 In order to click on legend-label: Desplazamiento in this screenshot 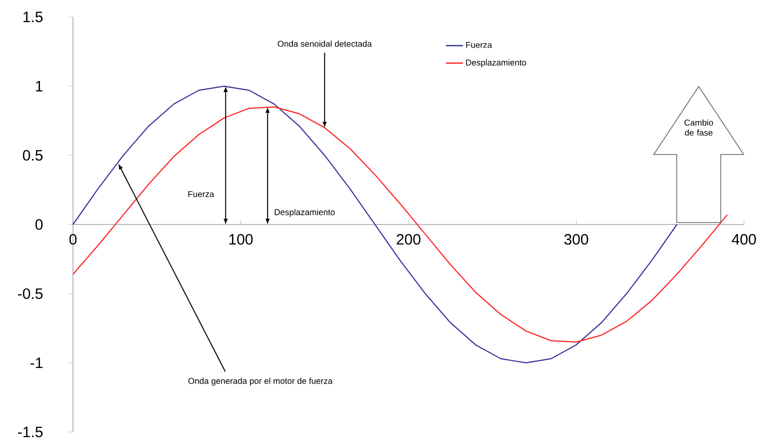, I will do `click(496, 63)`.